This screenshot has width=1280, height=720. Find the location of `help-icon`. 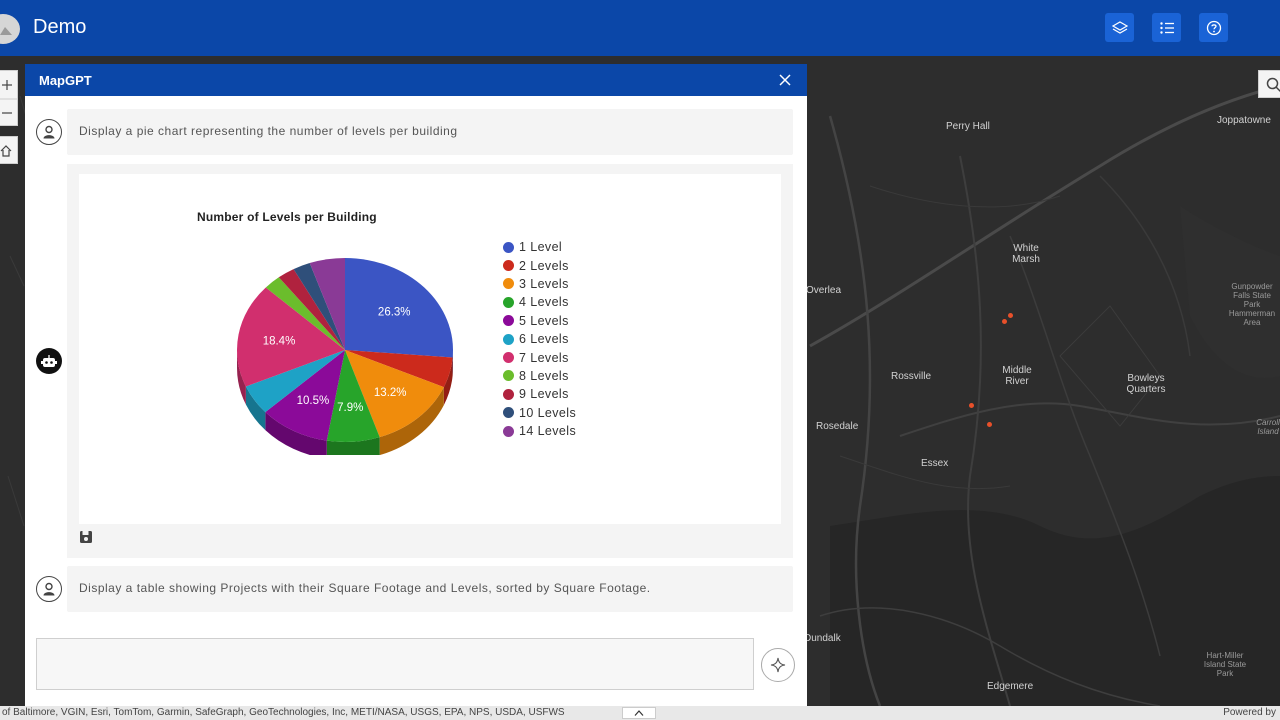

help-icon is located at coordinates (1213, 27).